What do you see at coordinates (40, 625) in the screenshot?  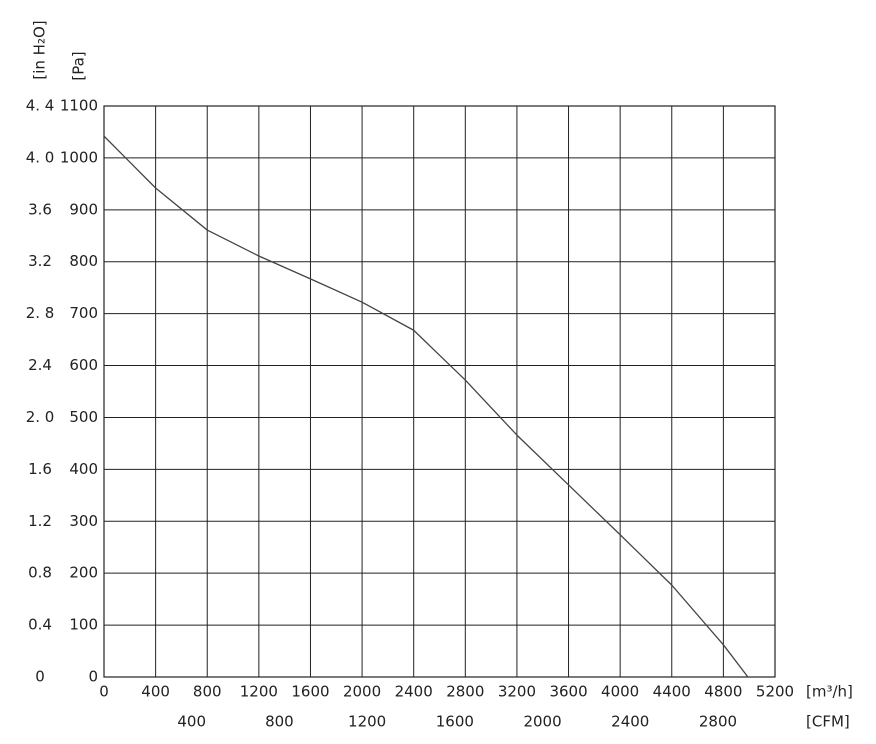 I see `y2-tick-label: 0.4` at bounding box center [40, 625].